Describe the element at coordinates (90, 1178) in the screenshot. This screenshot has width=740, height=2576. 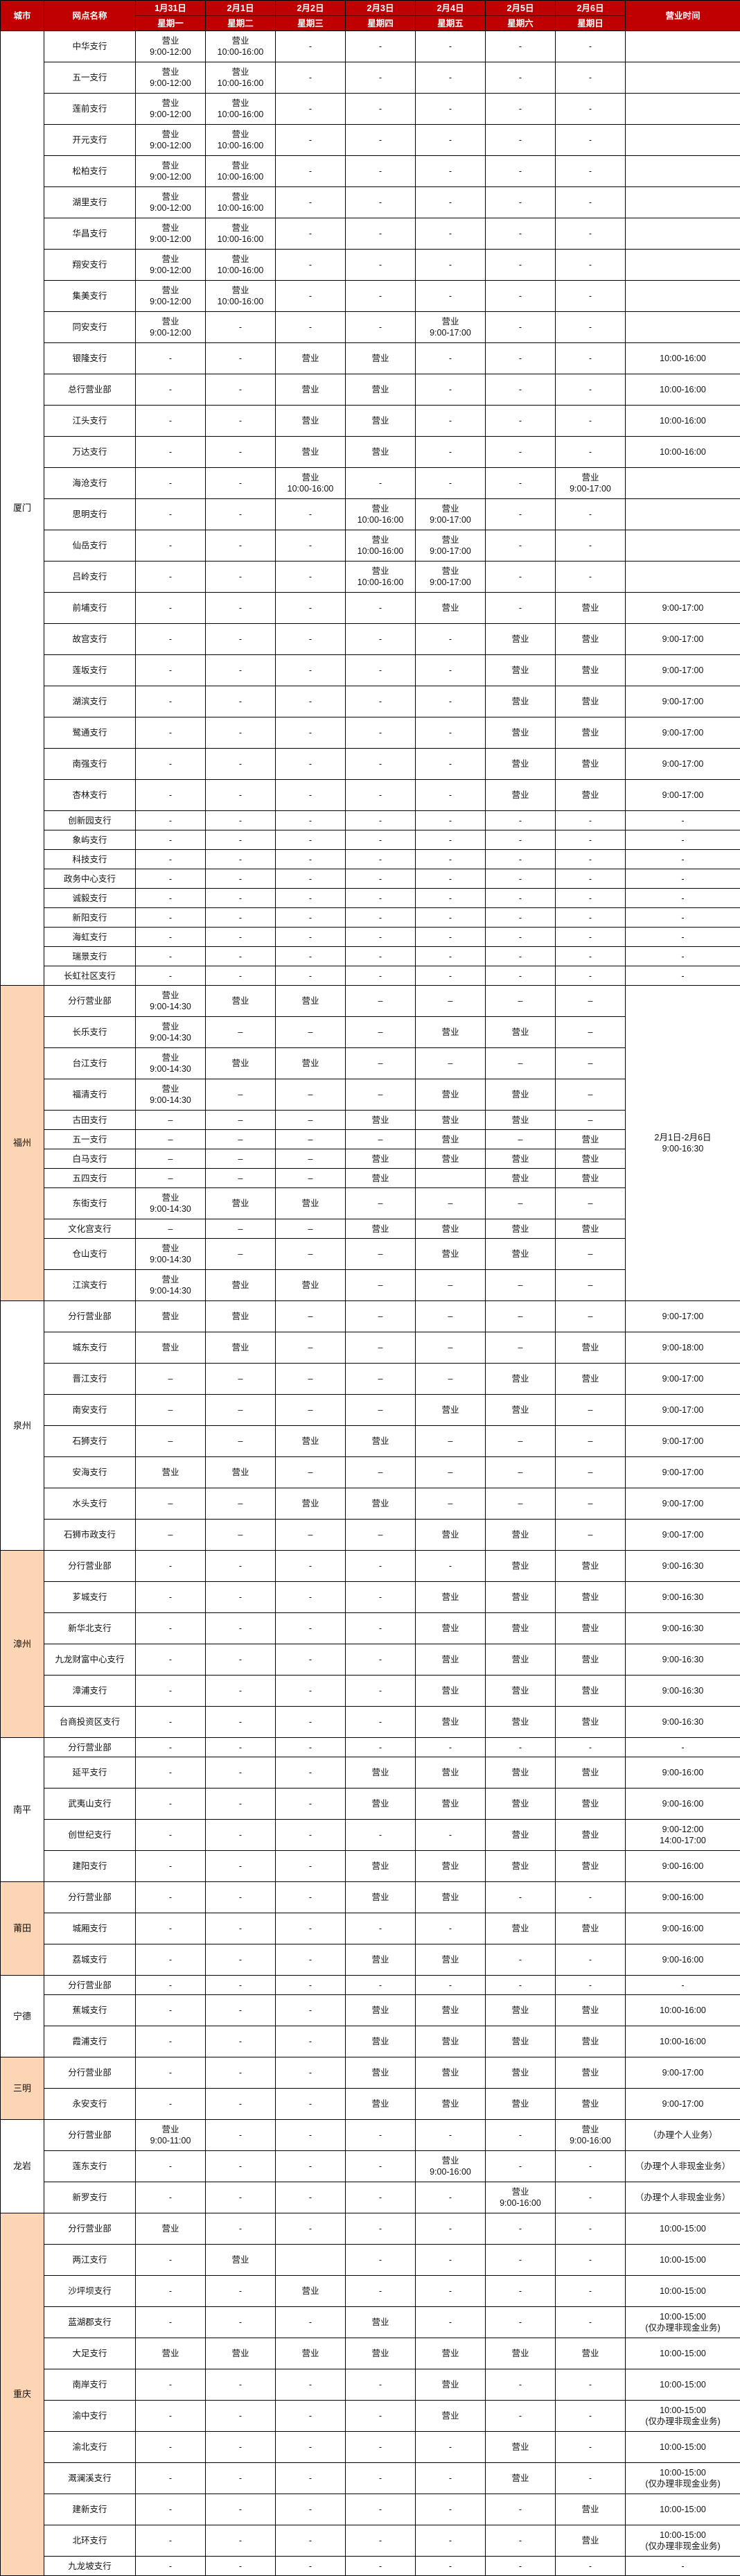
I see `branch-name: 五四支行` at that location.